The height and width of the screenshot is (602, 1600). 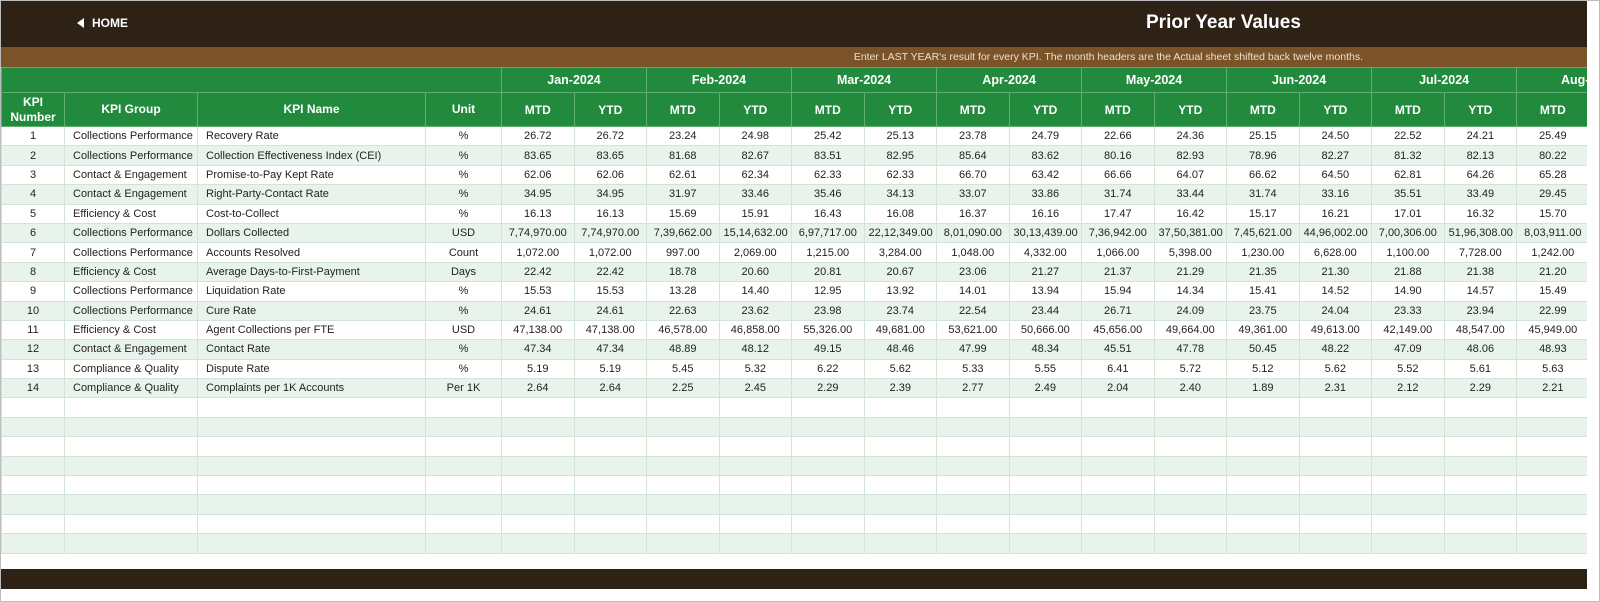 What do you see at coordinates (33, 369) in the screenshot?
I see `cell: 13` at bounding box center [33, 369].